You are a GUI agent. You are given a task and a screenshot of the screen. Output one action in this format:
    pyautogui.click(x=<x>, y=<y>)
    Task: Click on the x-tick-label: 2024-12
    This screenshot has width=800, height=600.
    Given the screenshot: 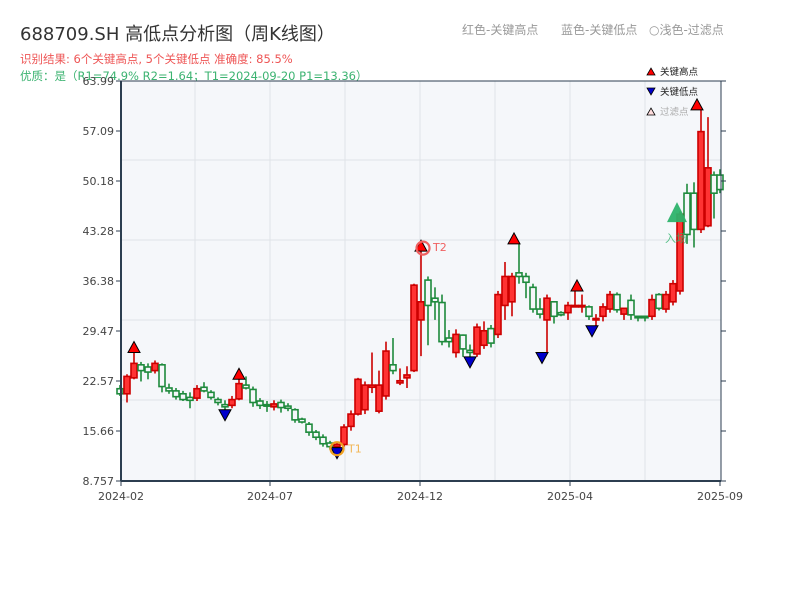 What is the action you would take?
    pyautogui.click(x=420, y=496)
    